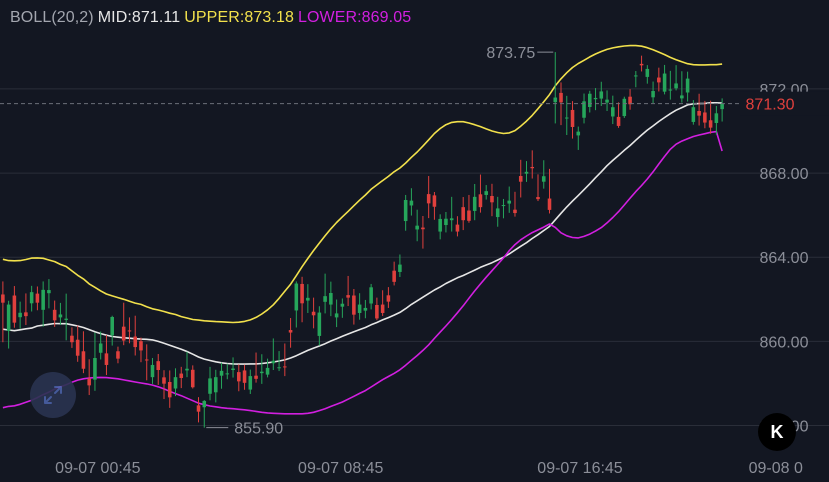  Describe the element at coordinates (239, 17) in the screenshot. I see `boll-upper-value: UPPER:873.18` at that location.